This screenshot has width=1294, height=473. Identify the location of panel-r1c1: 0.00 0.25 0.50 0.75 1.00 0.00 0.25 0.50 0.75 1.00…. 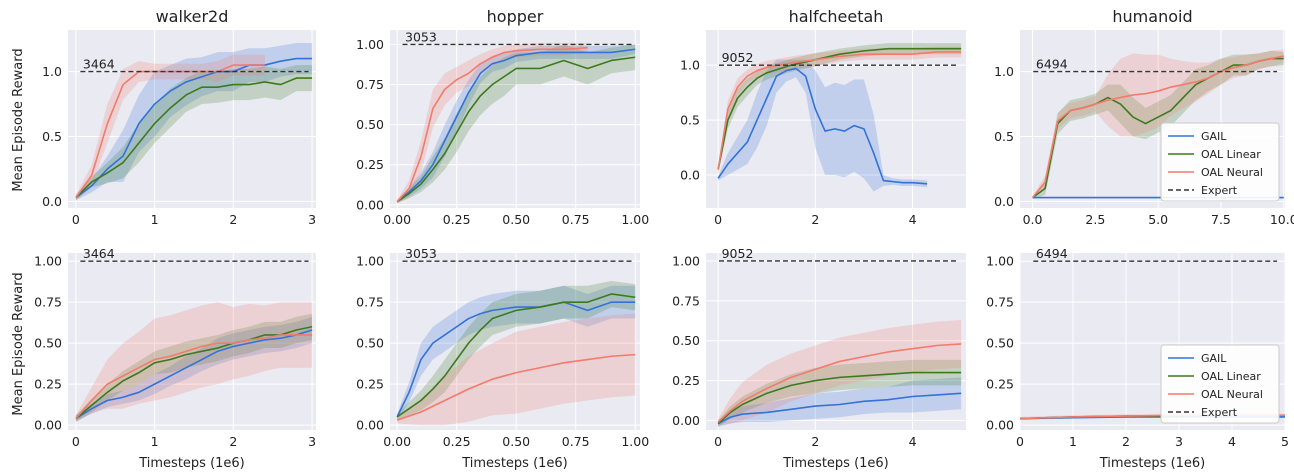
(502, 358).